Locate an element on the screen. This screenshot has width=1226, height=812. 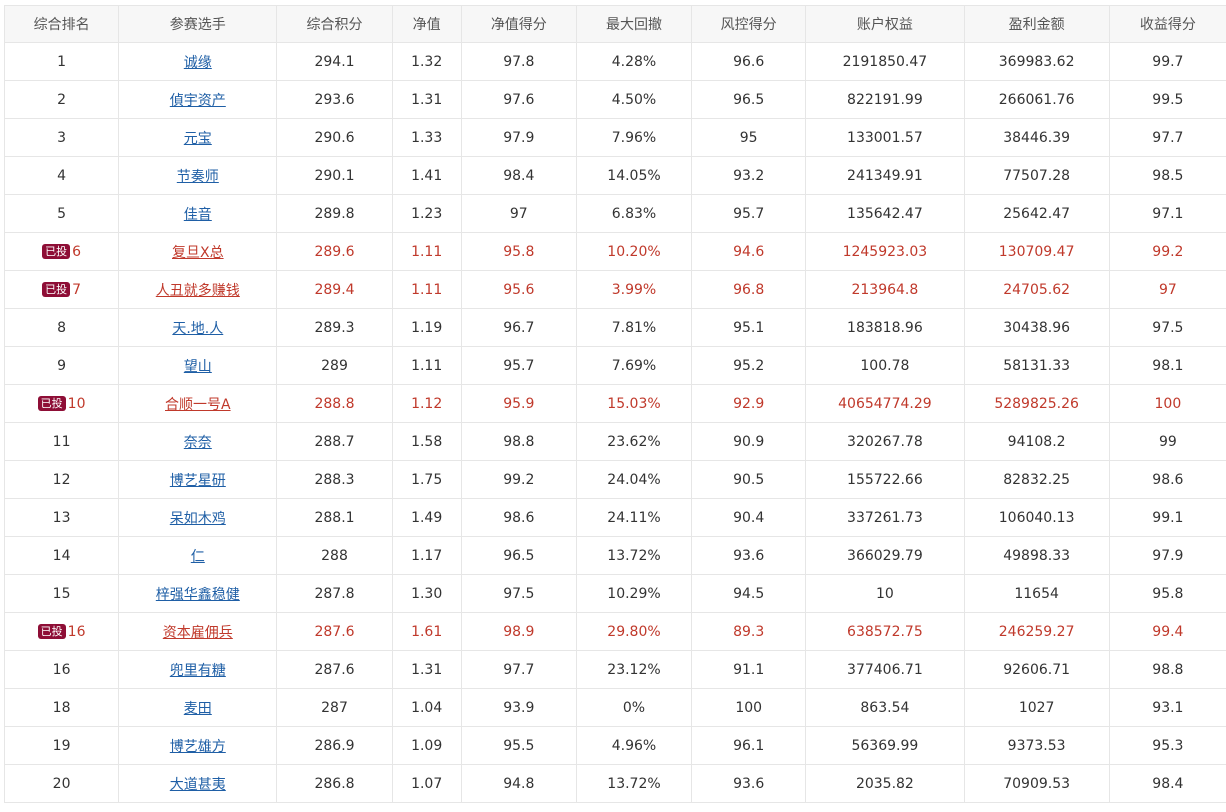
cell-nav: 1.11 is located at coordinates (426, 252).